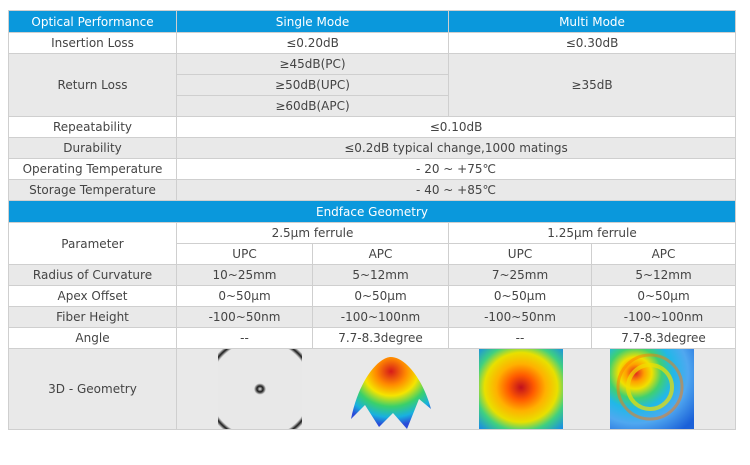 Image resolution: width=750 pixels, height=465 pixels. I want to click on table-row: Apex Offset 0~50μm 0~50μm 0~50μm 0~50μm, so click(372, 296).